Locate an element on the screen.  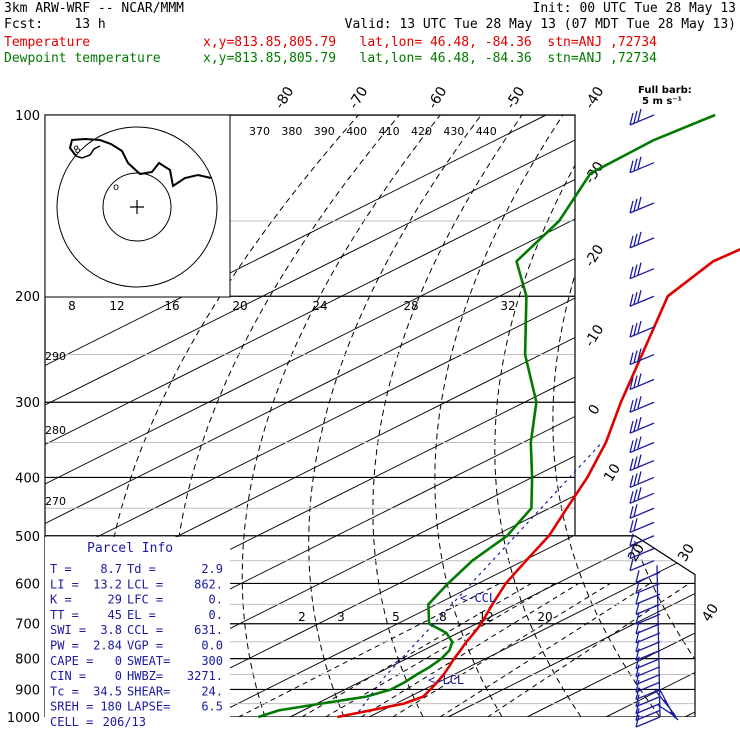
parcel-label: Tc = is located at coordinates (64, 691).